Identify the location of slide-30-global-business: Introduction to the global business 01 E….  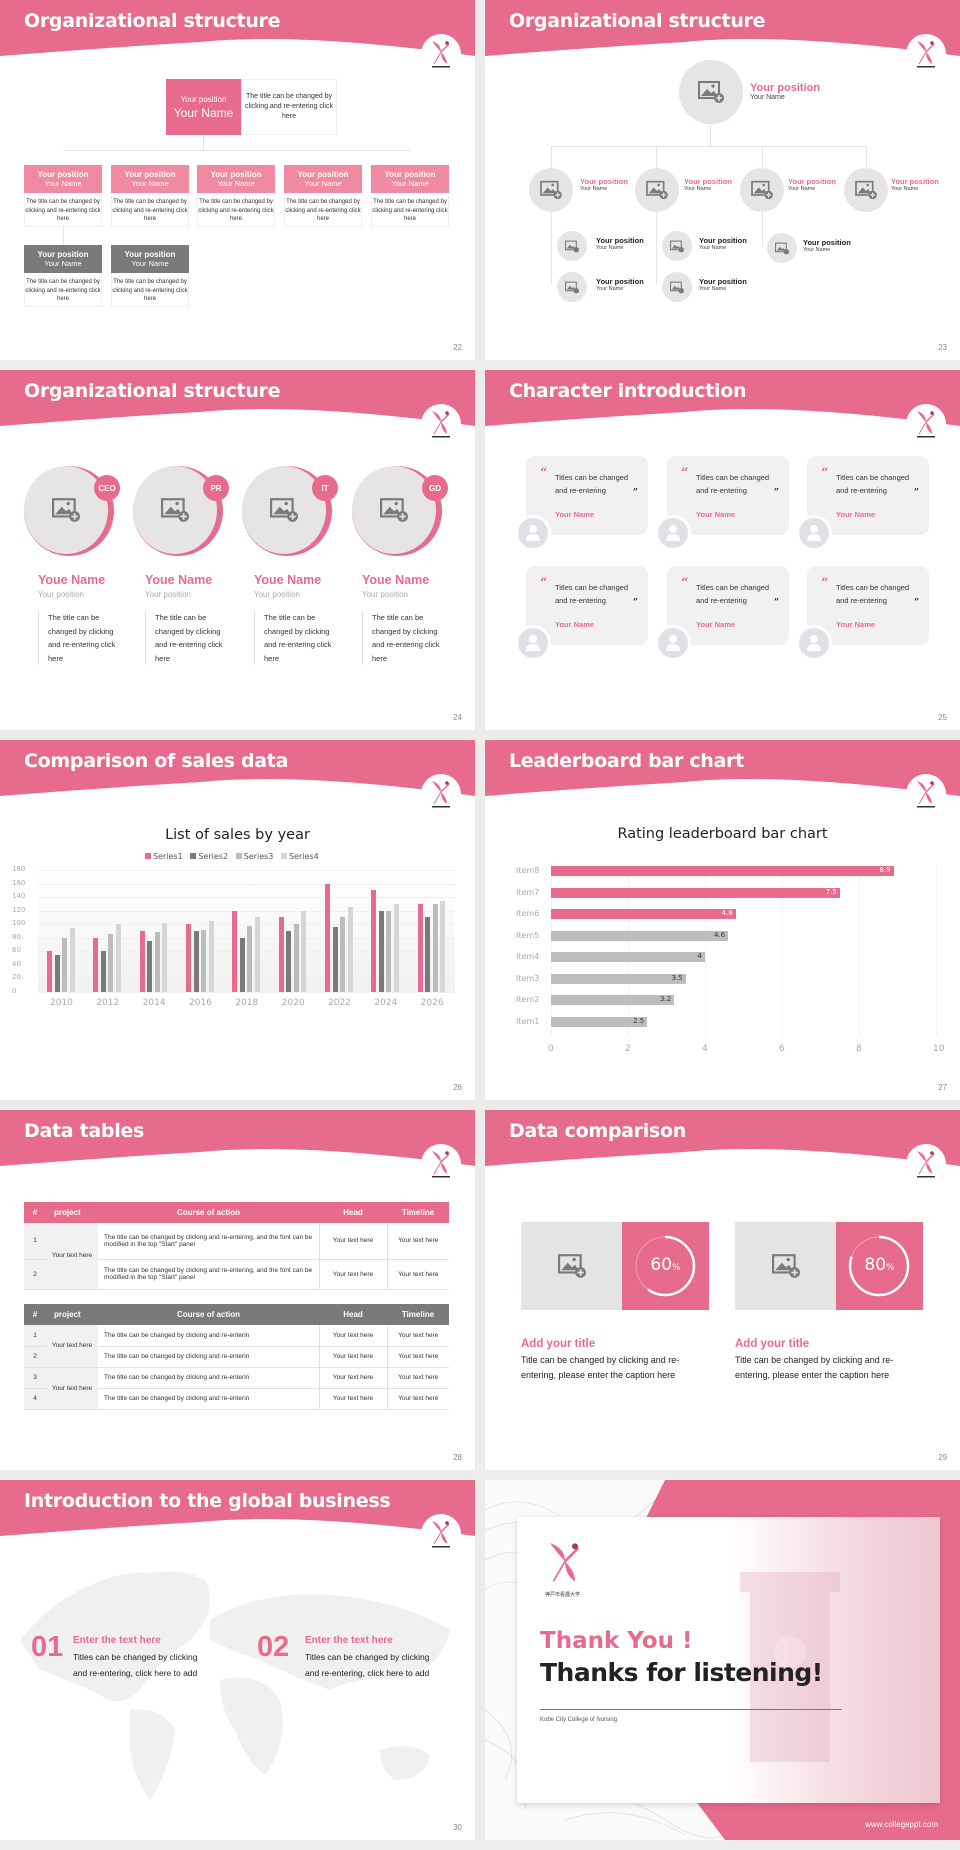
(237, 1660).